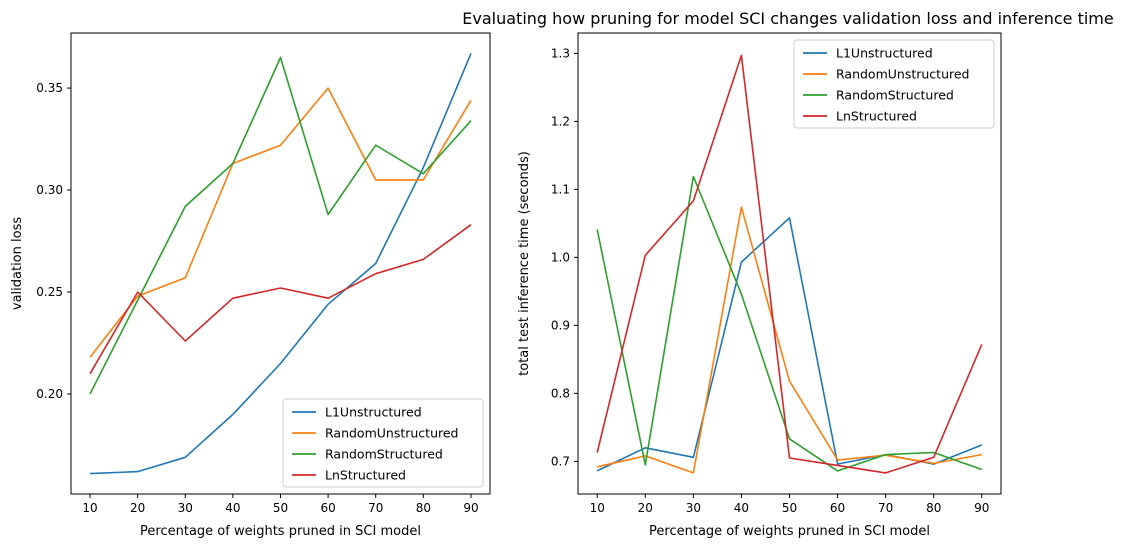 The height and width of the screenshot is (547, 1136). Describe the element at coordinates (560, 325) in the screenshot. I see `y-tick-label: 0.9` at that location.